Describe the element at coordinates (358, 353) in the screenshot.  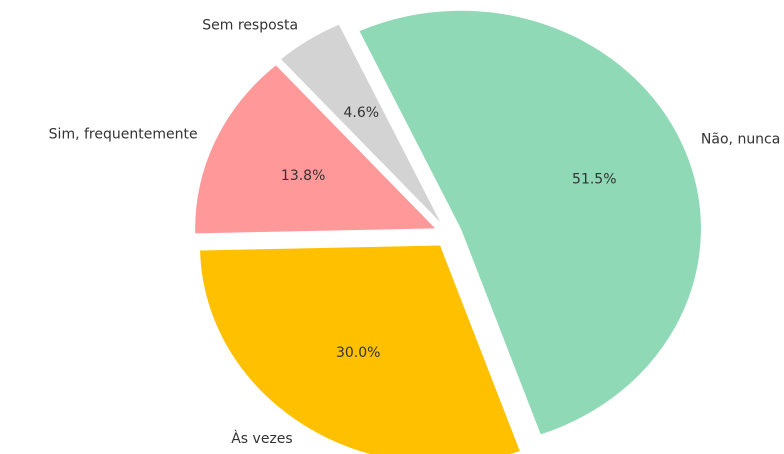
I see `percent-label: 30.0%` at that location.